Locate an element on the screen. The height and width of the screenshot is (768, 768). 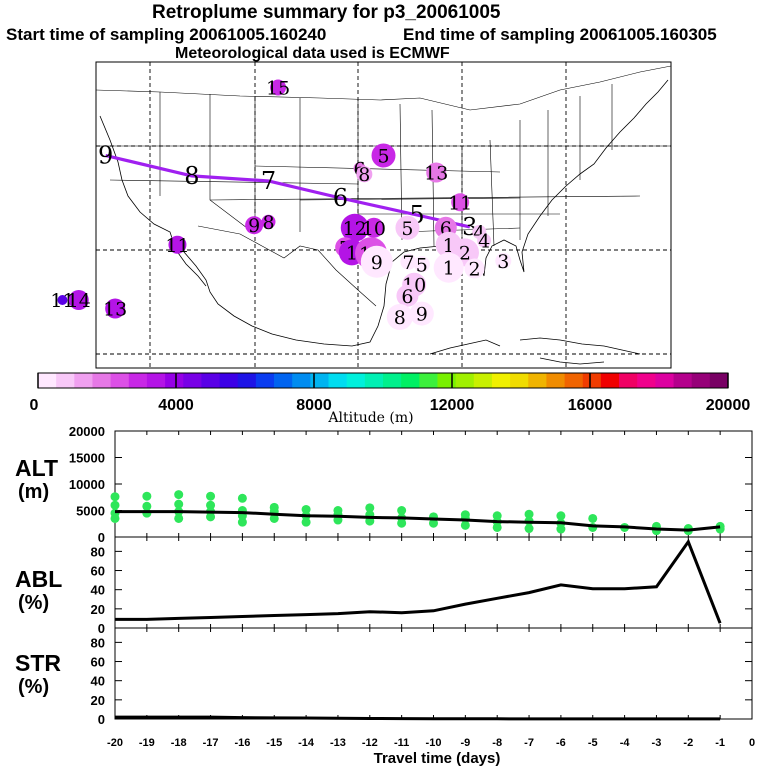
x-axis-label: Travel time (days) is located at coordinates (437, 758).